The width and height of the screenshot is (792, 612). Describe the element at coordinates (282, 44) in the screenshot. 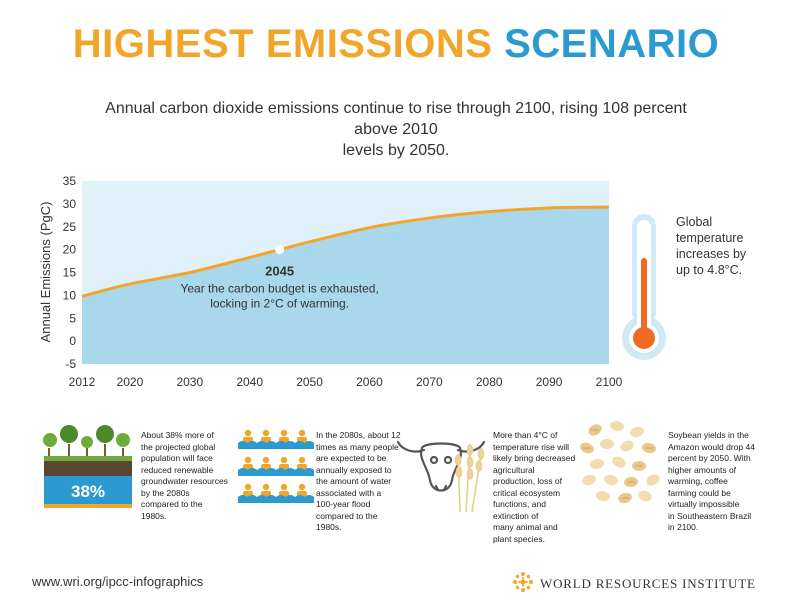

I see `title-part-highest-emissions: HIGHEST EMISSIONS` at that location.